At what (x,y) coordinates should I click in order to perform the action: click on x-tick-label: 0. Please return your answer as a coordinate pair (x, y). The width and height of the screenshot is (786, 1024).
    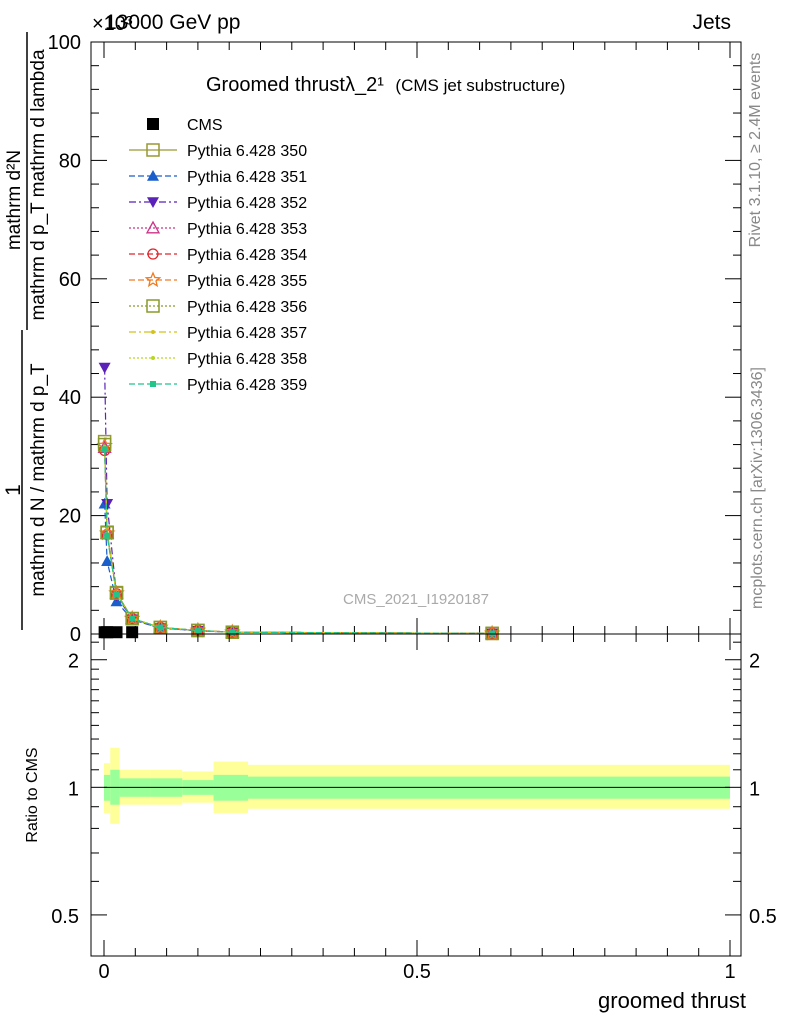
    Looking at the image, I should click on (103, 972).